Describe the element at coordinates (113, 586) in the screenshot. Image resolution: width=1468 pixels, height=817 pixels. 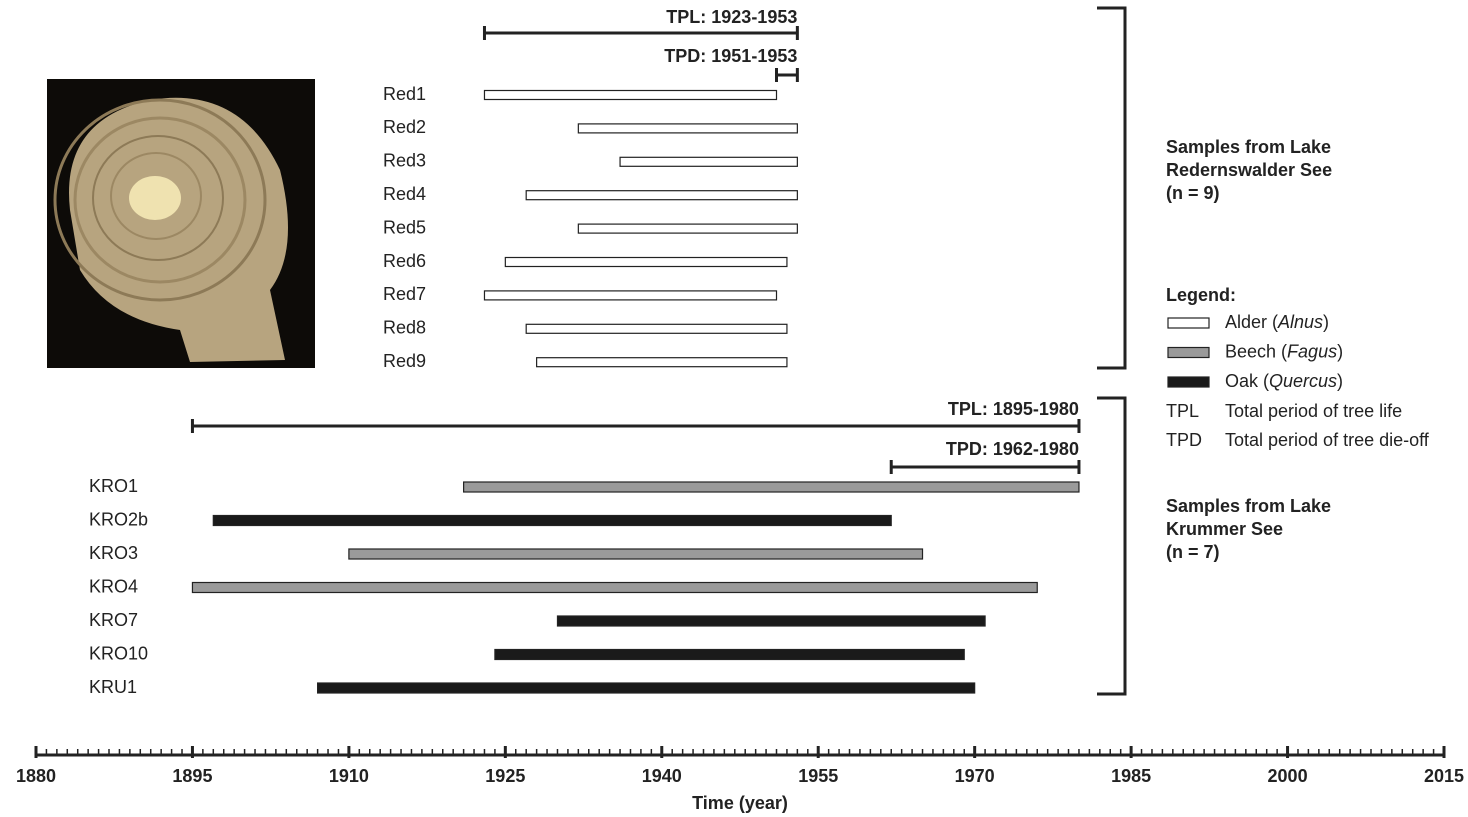
I see `row-label: KRO4` at that location.